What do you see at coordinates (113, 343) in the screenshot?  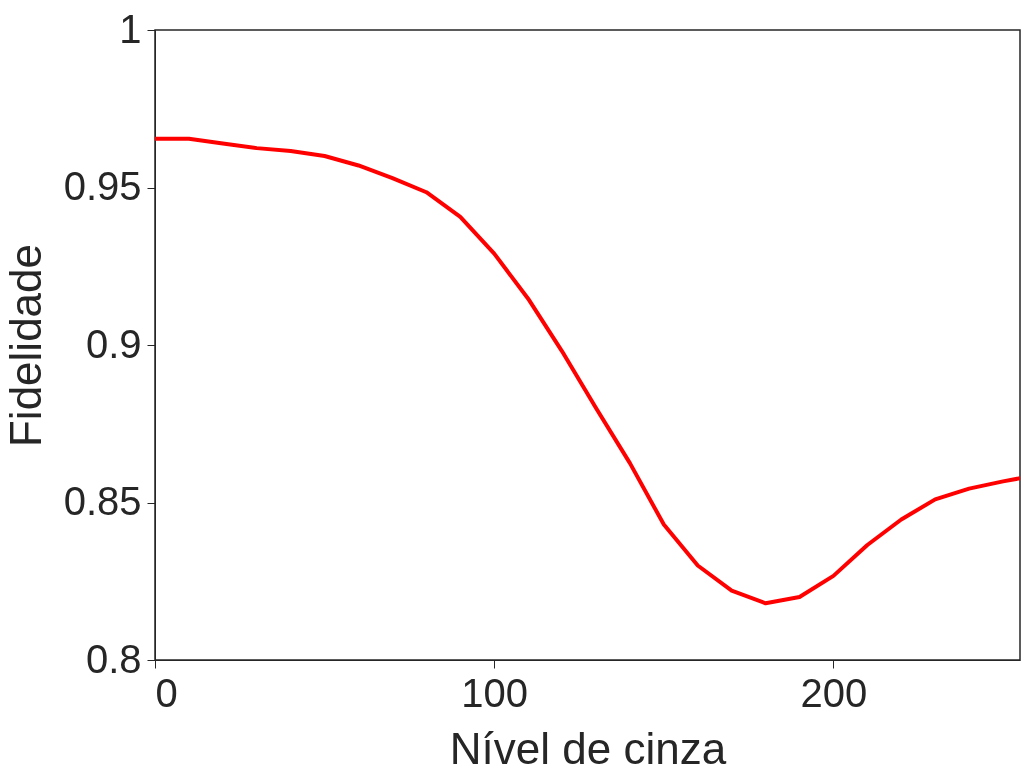 I see `y-tick-label: 0.9` at bounding box center [113, 343].